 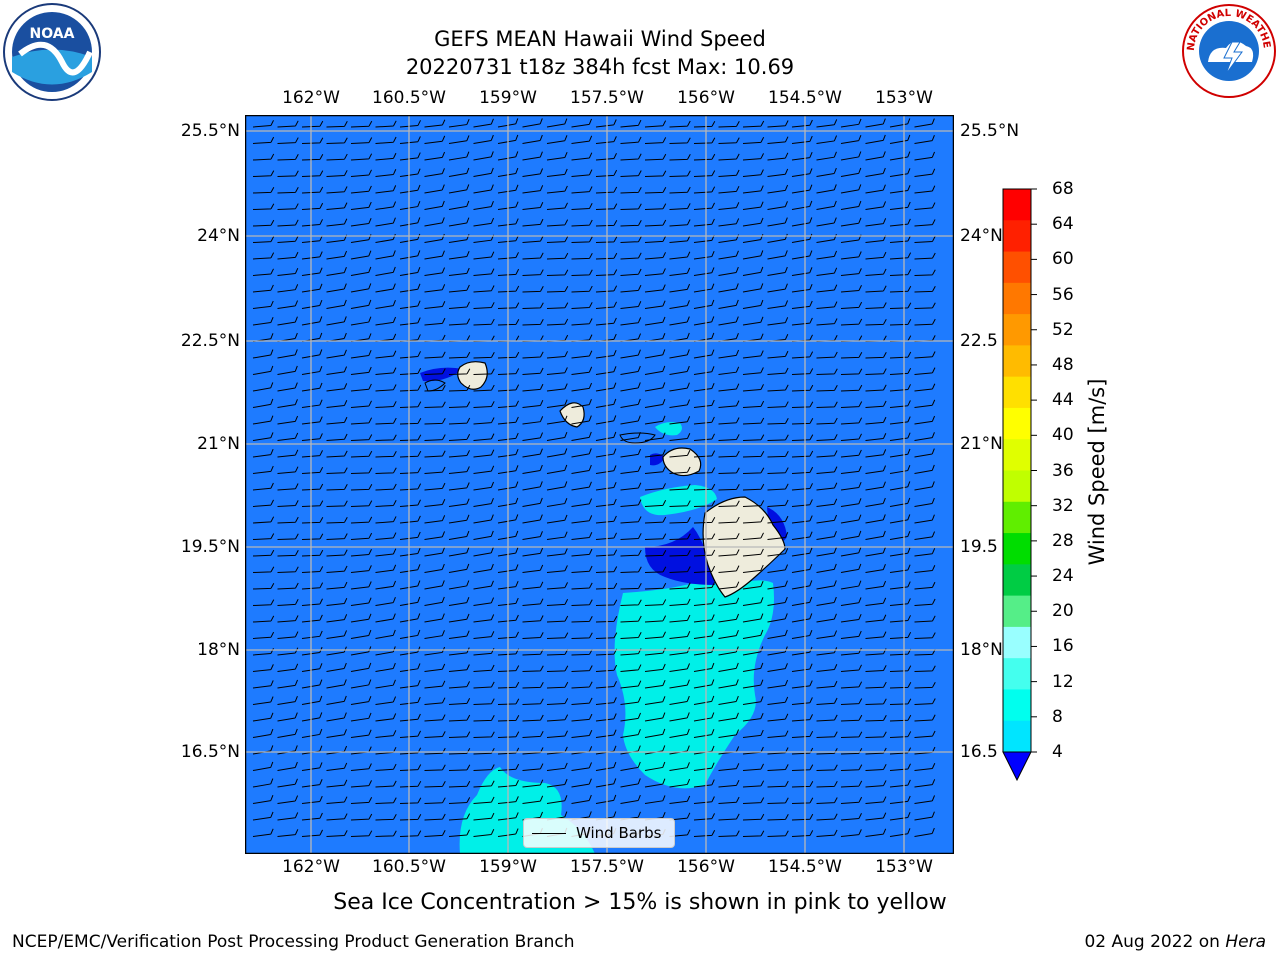 What do you see at coordinates (1017, 736) in the screenshot?
I see `colorbar-segment` at bounding box center [1017, 736].